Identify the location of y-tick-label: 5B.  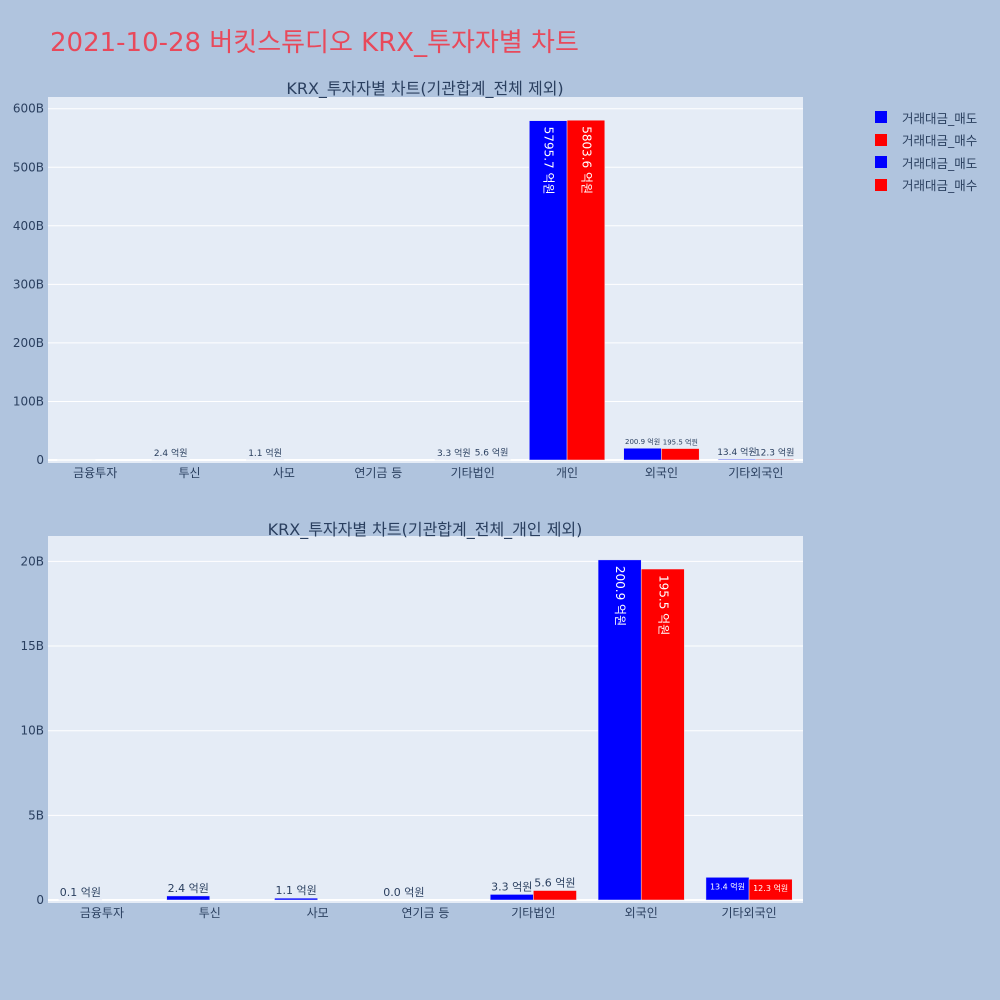
(36, 815).